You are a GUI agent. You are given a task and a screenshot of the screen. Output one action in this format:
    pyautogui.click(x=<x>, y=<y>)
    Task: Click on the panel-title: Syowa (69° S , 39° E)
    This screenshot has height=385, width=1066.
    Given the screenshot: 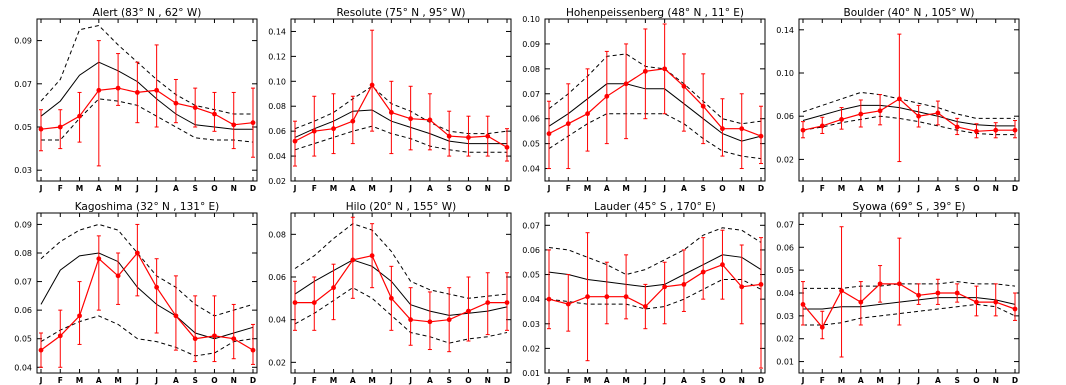 What is the action you would take?
    pyautogui.click(x=908, y=207)
    